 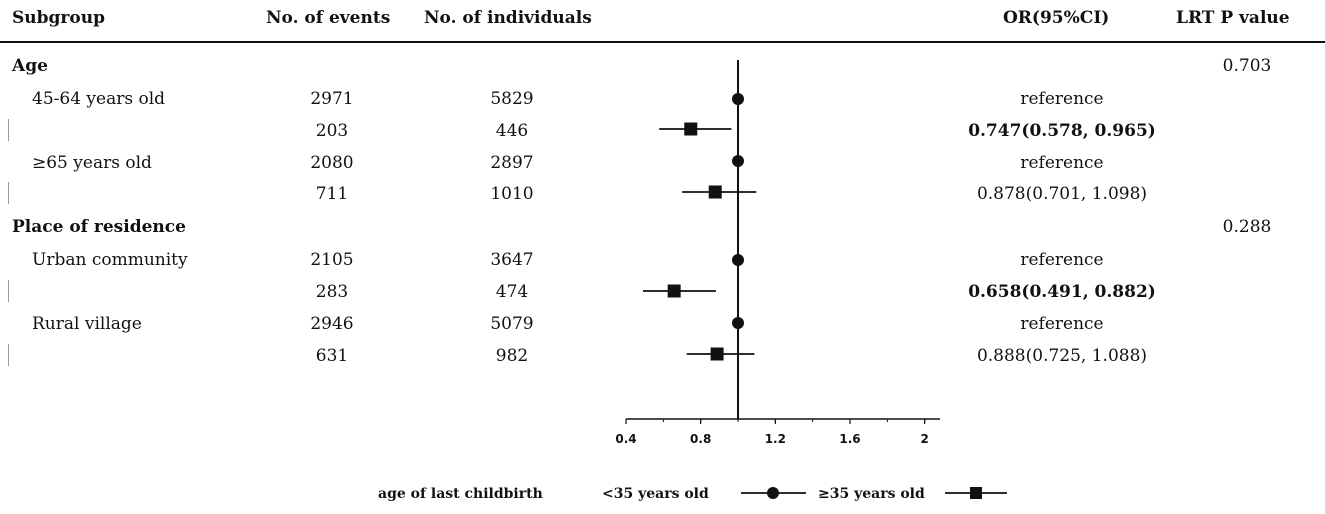 I want to click on group-title-age: Age, so click(x=30, y=66).